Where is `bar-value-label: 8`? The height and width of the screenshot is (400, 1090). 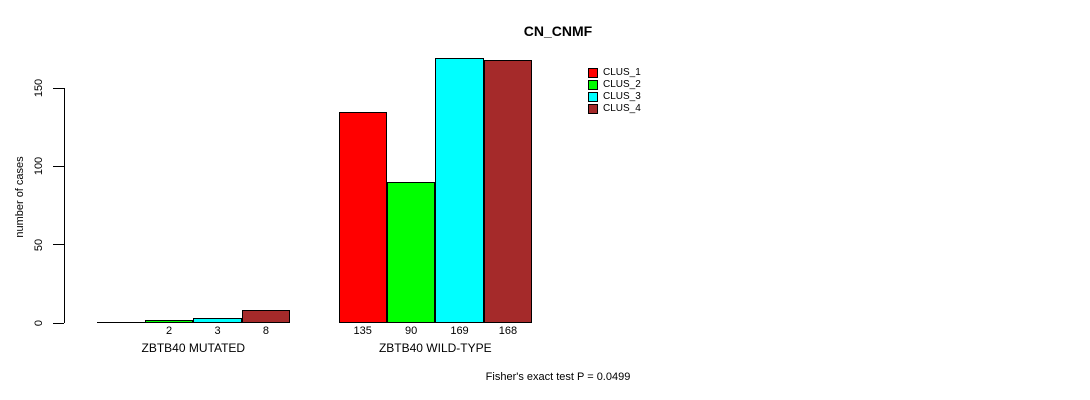
bar-value-label: 8 is located at coordinates (265, 331).